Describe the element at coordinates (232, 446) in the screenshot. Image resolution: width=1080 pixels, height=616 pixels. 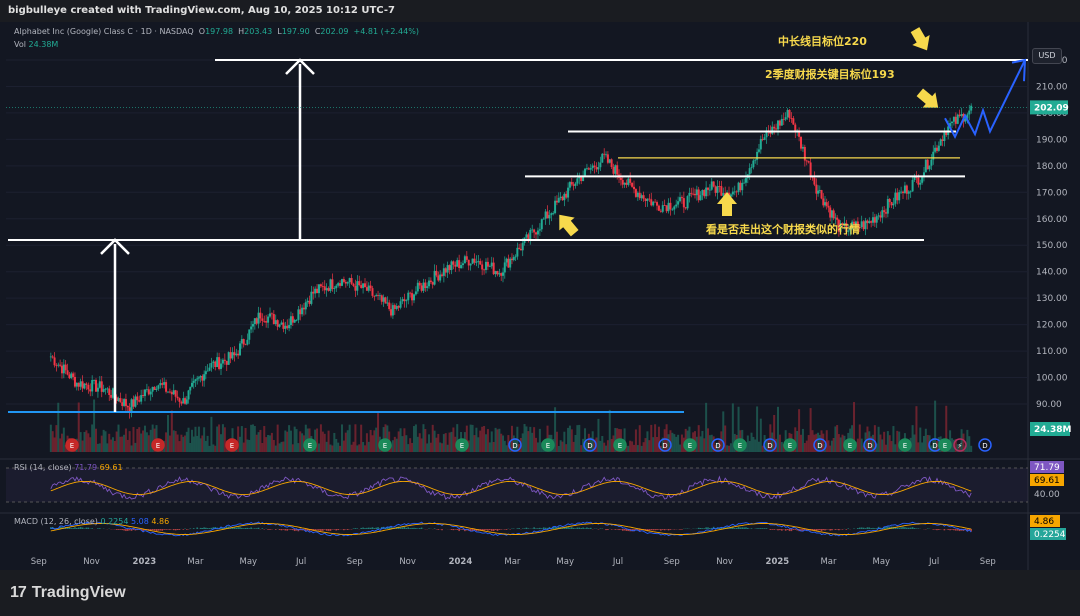
I see `event-marker-label: E` at that location.